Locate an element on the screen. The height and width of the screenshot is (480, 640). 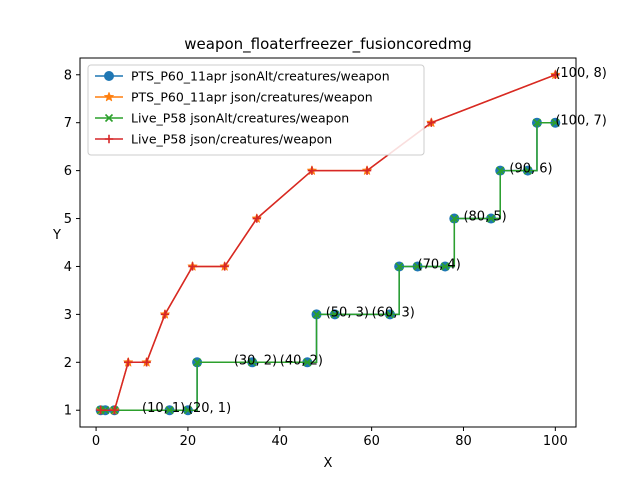
x-tick-label: 80 is located at coordinates (463, 441).